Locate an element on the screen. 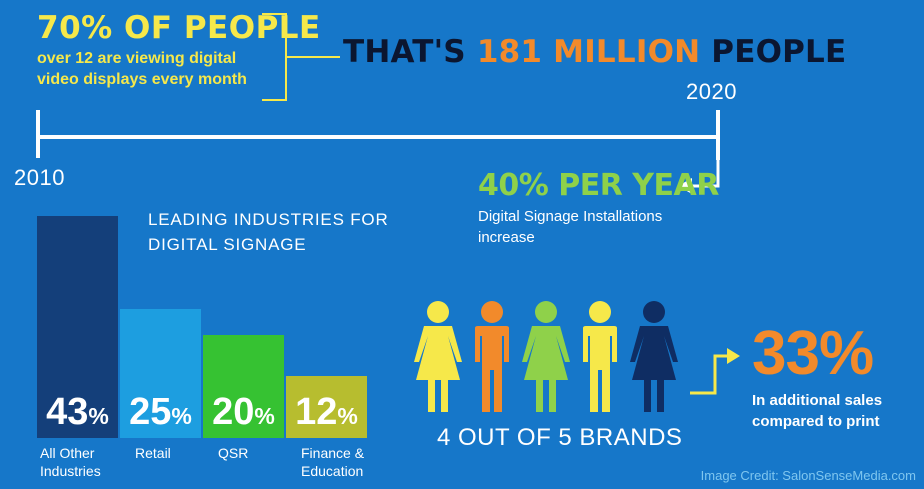 The height and width of the screenshot is (489, 924). growth-arrow-head is located at coordinates (685, 186).